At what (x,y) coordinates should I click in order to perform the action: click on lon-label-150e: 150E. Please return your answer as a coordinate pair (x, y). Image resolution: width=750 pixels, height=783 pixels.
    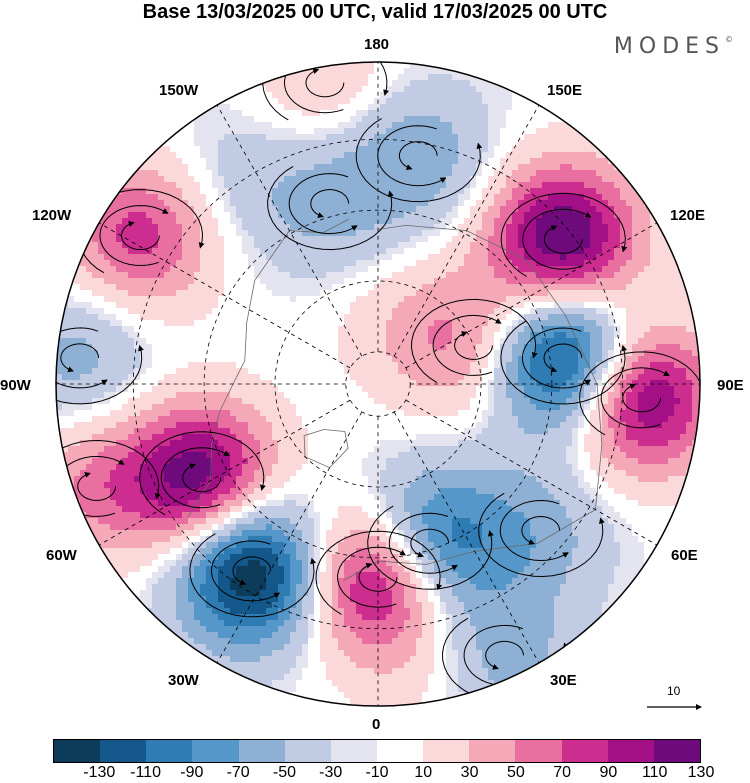
    Looking at the image, I should click on (565, 90).